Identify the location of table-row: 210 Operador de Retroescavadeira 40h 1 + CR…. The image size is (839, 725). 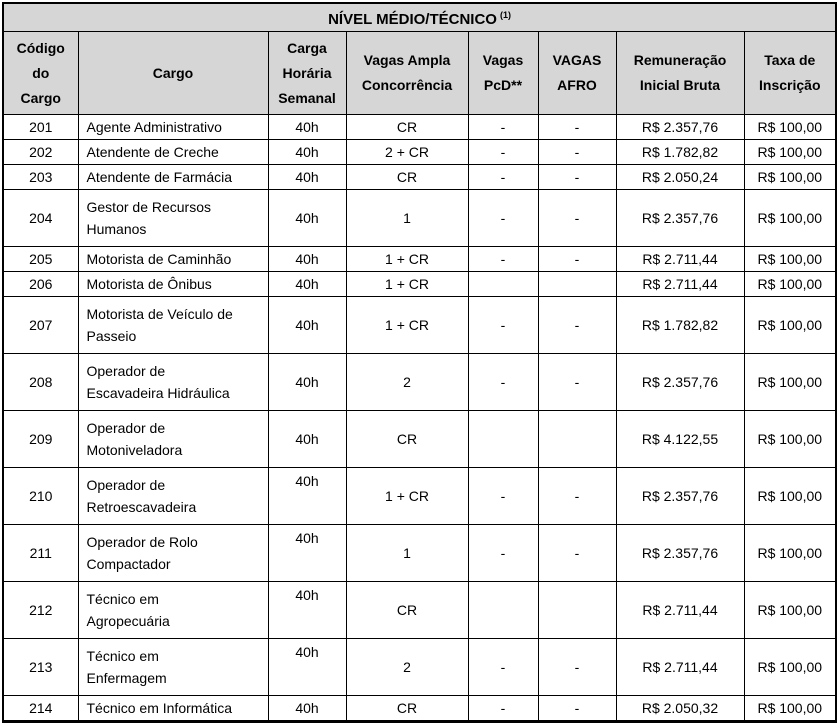
(419, 496).